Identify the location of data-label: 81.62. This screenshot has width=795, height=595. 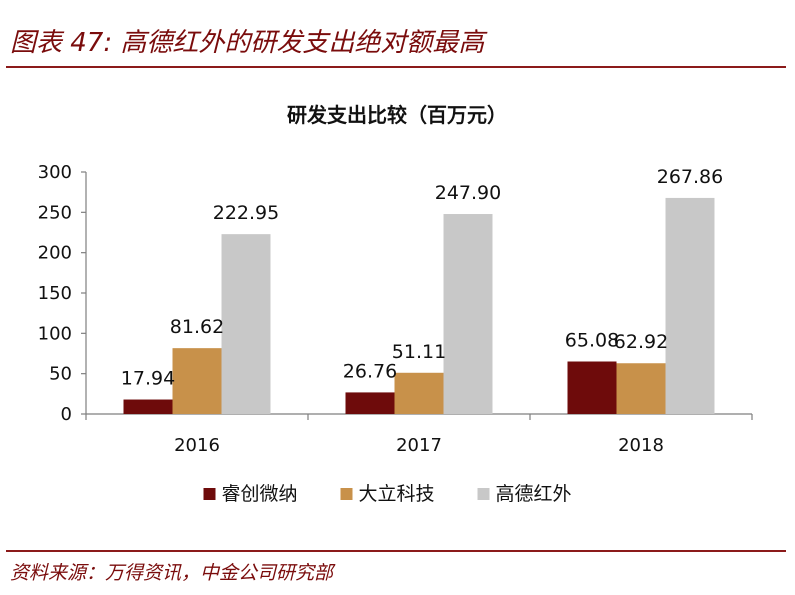
(197, 327).